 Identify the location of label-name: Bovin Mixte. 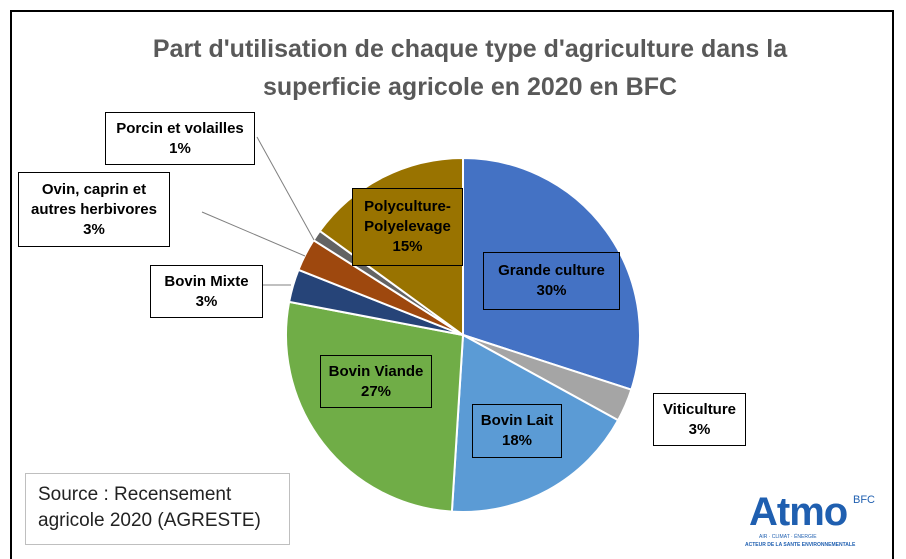
(206, 281).